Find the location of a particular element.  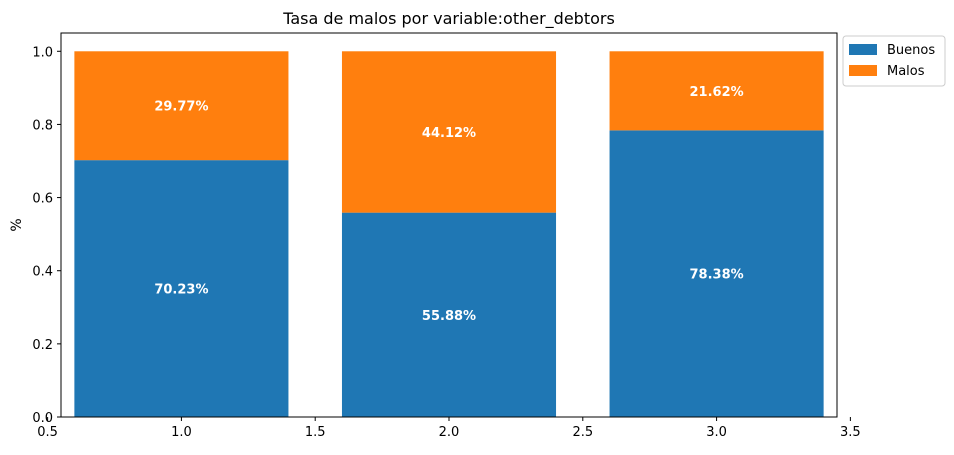

bar-label-buenos-2: 55.88% is located at coordinates (449, 316).